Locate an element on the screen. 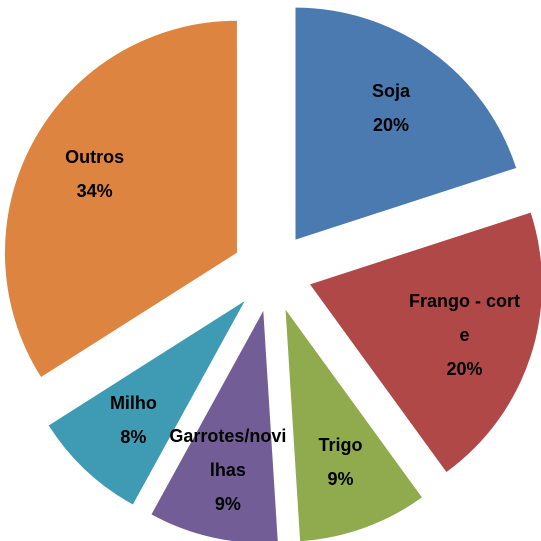 Image resolution: width=541 pixels, height=541 pixels. data-label: Frango - corte 20% is located at coordinates (464, 335).